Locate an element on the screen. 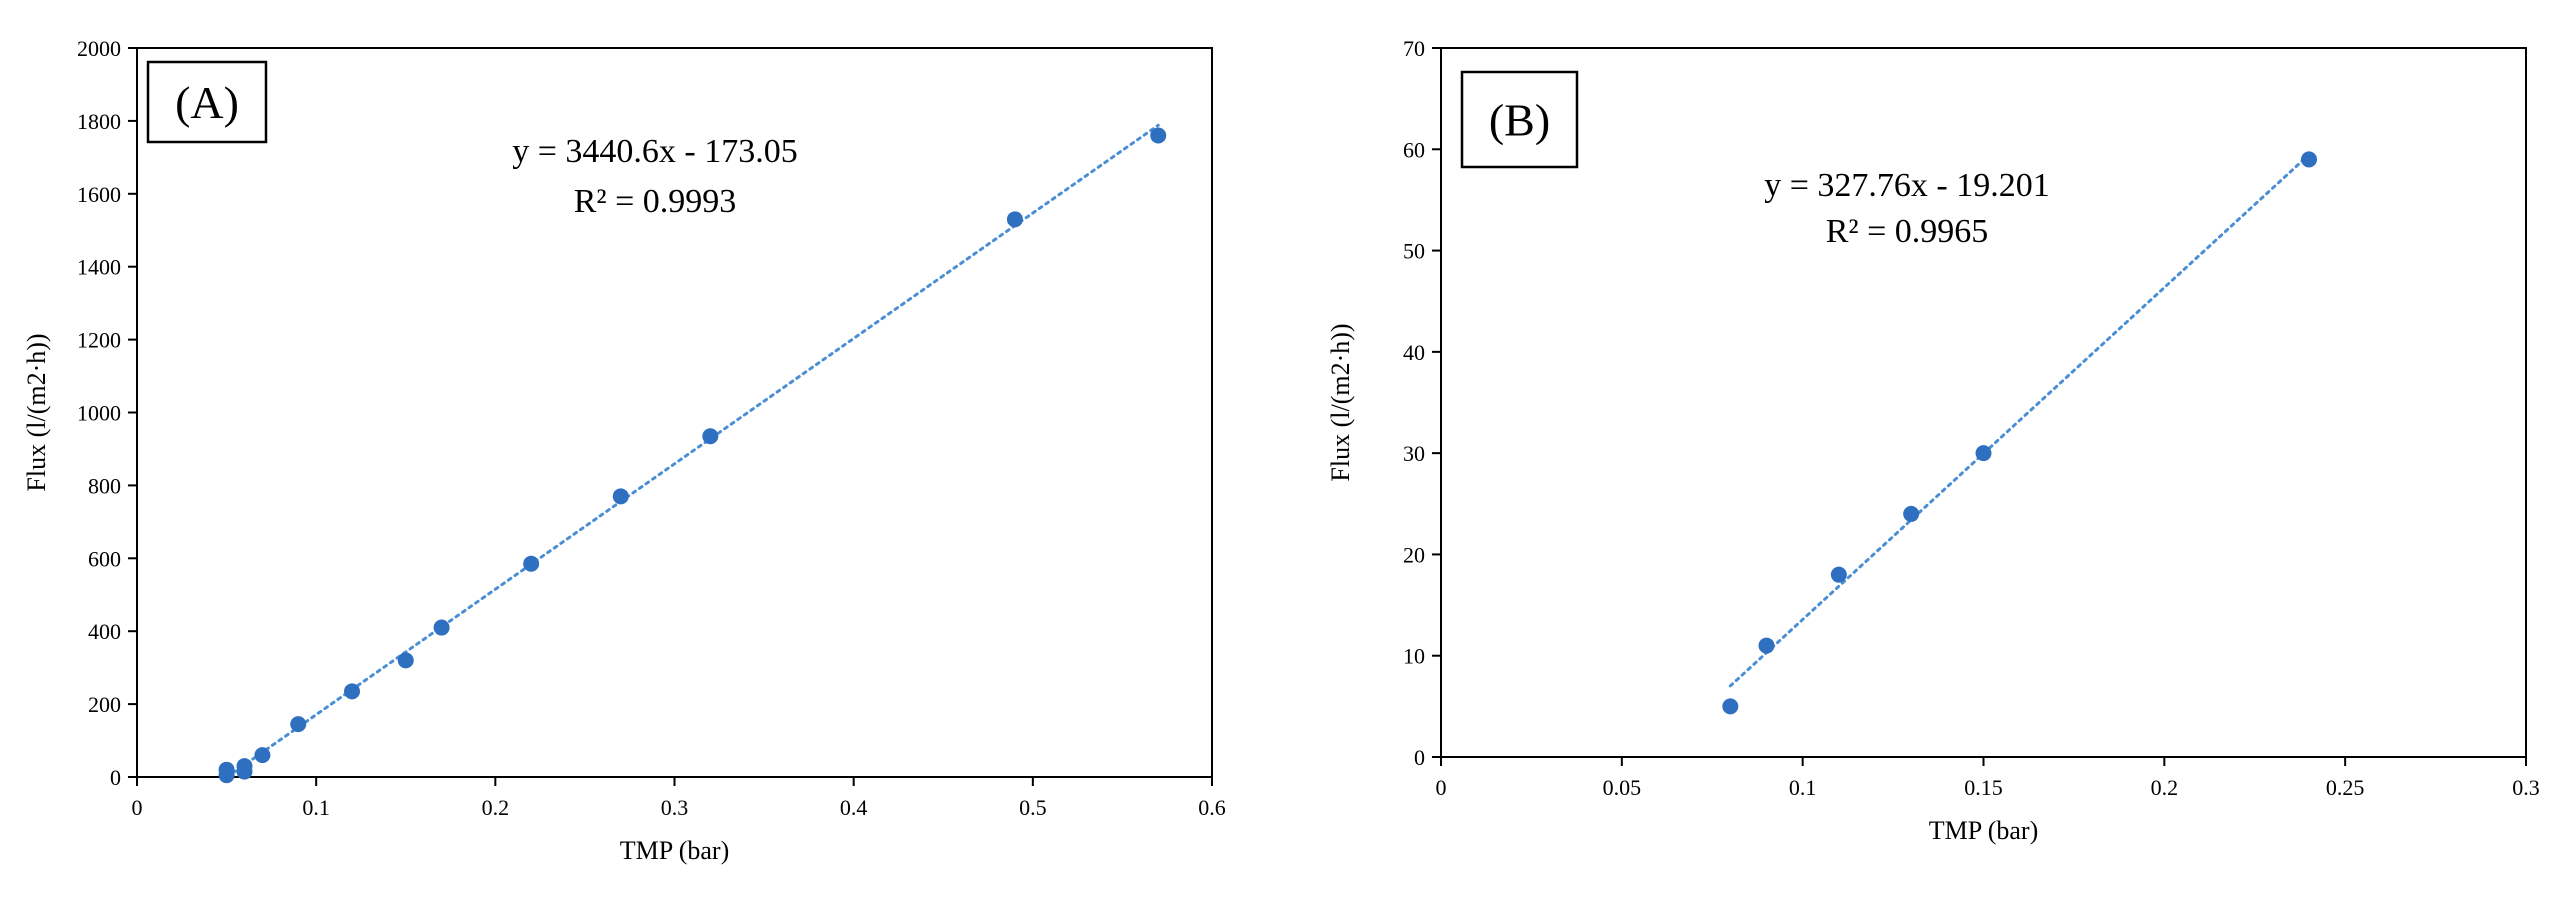  x-tick-label: 0.15 is located at coordinates (1983, 787).